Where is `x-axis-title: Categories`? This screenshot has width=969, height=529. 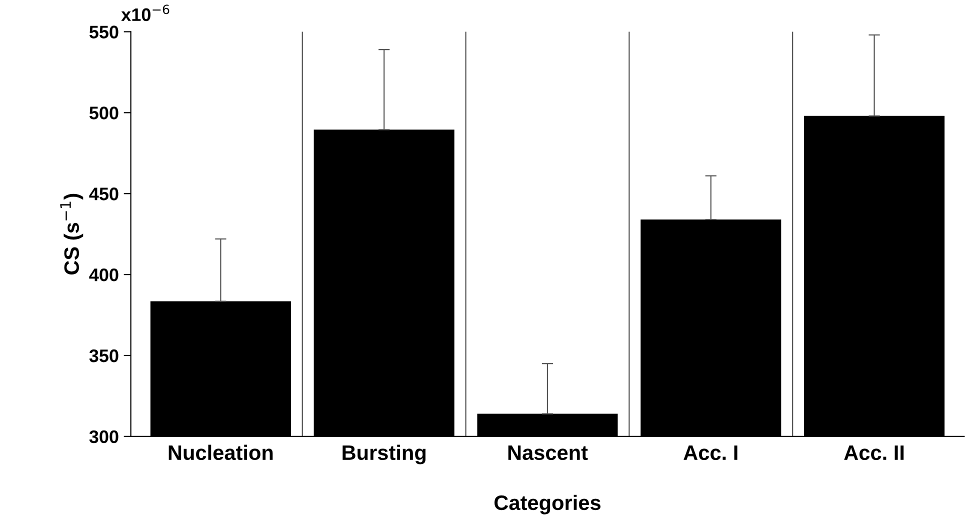 x-axis-title: Categories is located at coordinates (547, 504).